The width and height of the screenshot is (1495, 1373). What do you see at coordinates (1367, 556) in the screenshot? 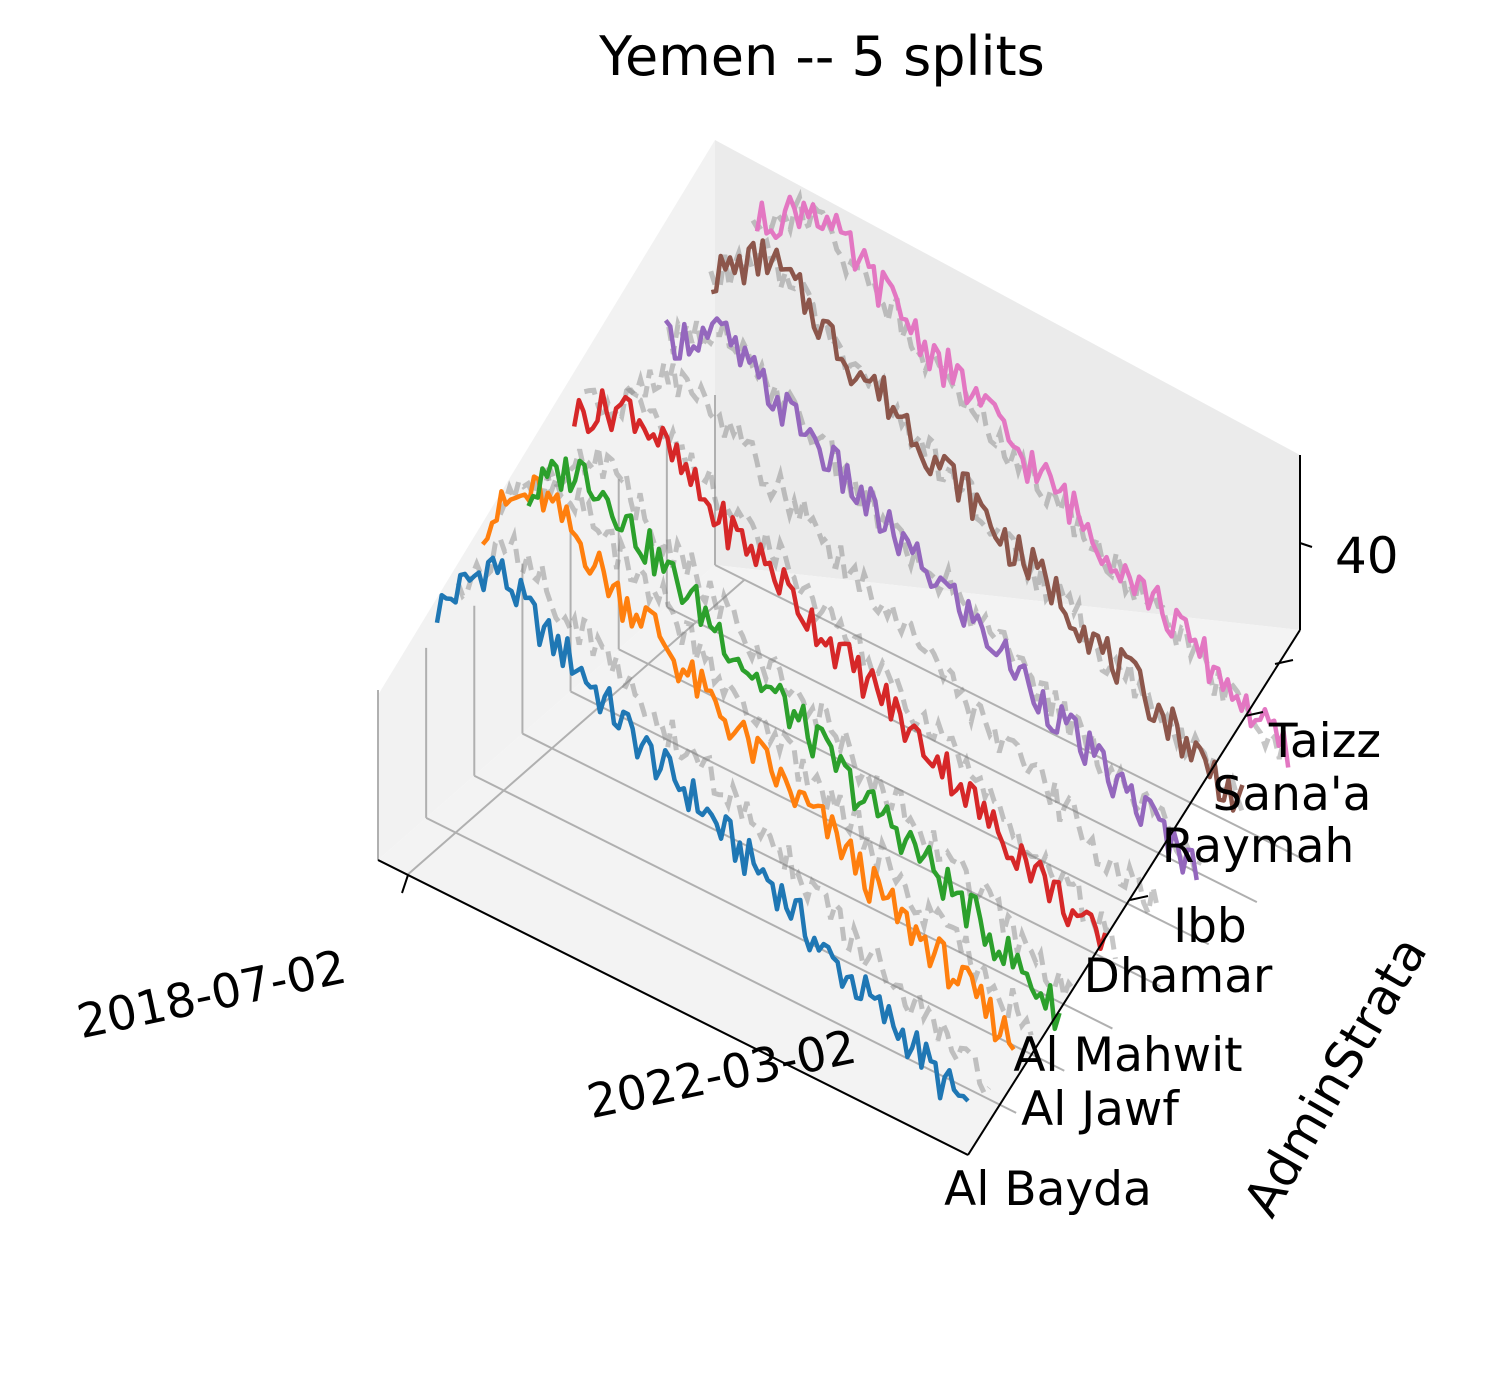
I see `z-tick-label-40: 40` at bounding box center [1367, 556].